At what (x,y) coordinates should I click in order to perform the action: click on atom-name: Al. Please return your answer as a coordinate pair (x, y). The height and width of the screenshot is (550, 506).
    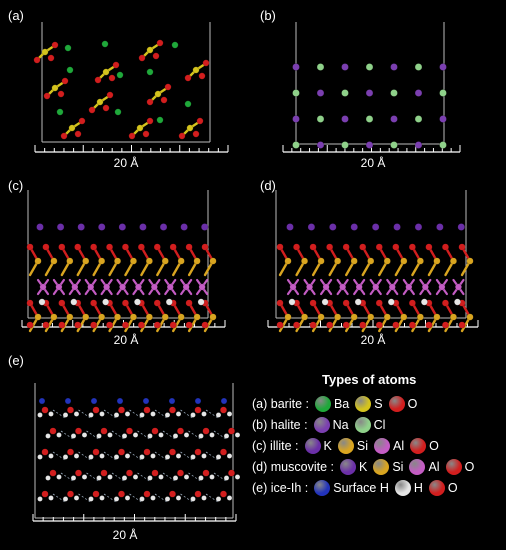
    Looking at the image, I should click on (399, 446).